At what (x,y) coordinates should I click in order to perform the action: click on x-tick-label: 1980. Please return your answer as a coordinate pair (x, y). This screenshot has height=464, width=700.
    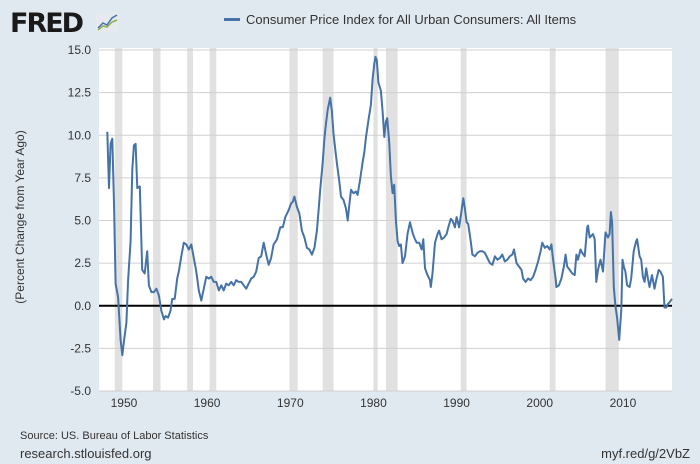
    Looking at the image, I should click on (373, 403).